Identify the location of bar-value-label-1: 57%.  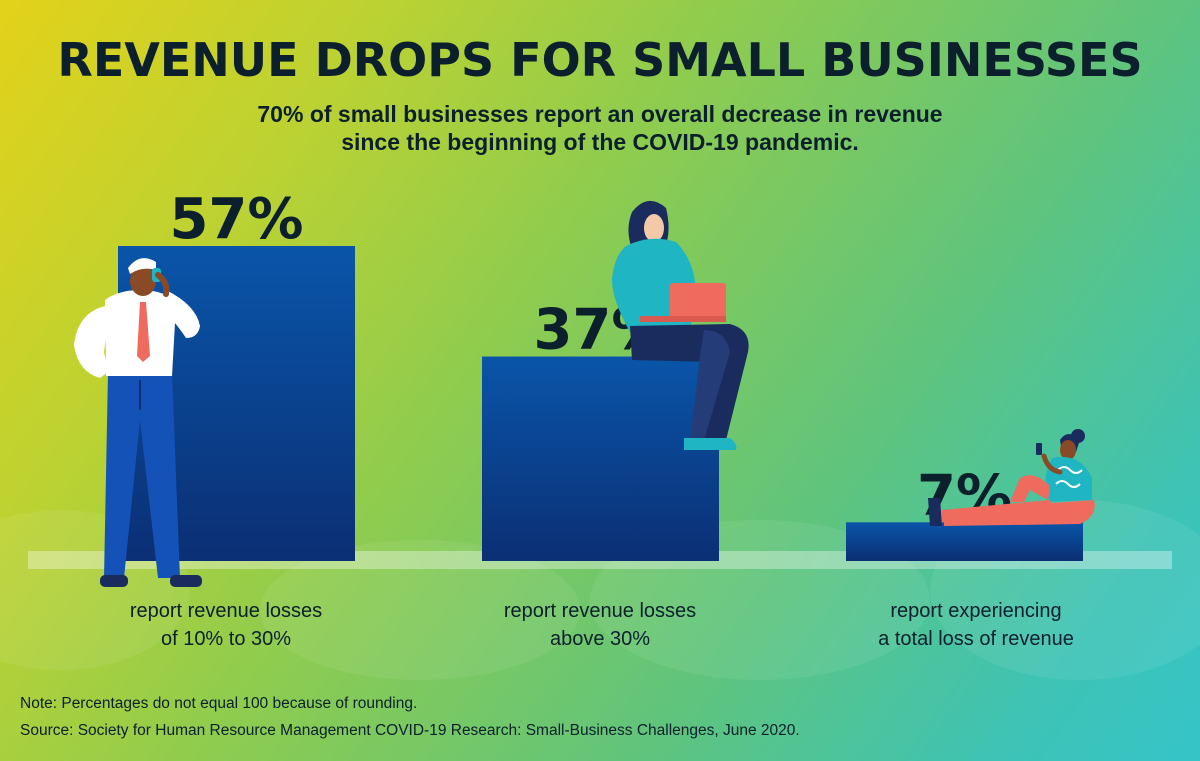
(236, 219).